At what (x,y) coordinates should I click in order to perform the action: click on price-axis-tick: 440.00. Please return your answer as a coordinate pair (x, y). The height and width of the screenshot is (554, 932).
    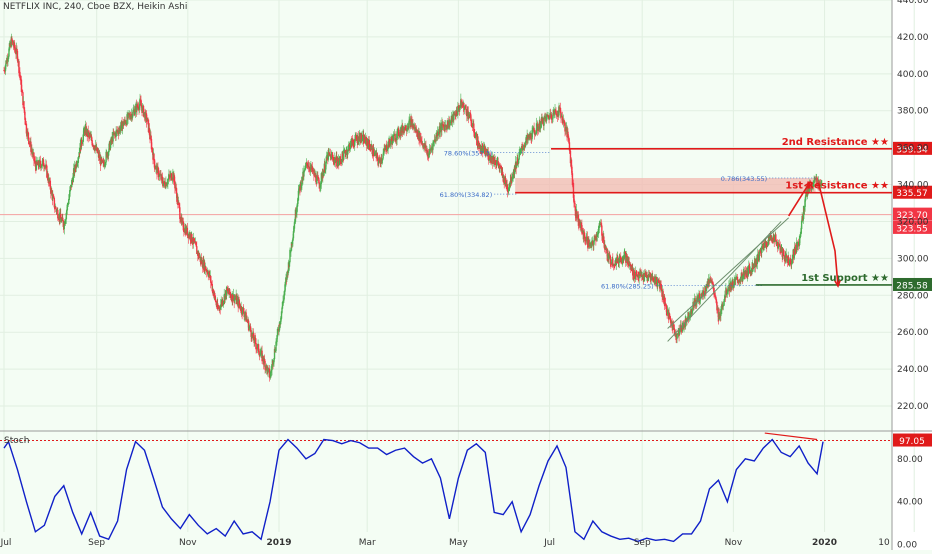
    Looking at the image, I should click on (913, 3).